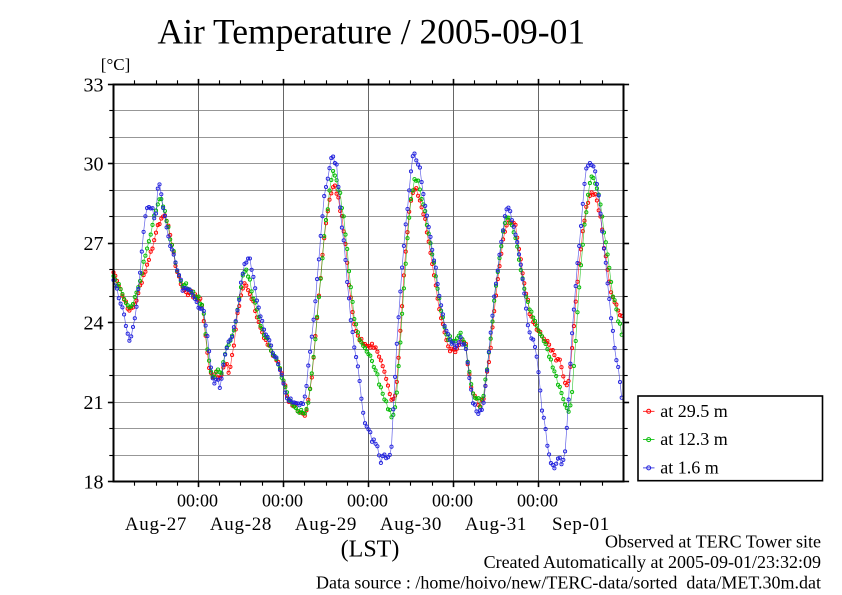 The height and width of the screenshot is (595, 842). I want to click on svg-text: (LST), so click(370, 549).